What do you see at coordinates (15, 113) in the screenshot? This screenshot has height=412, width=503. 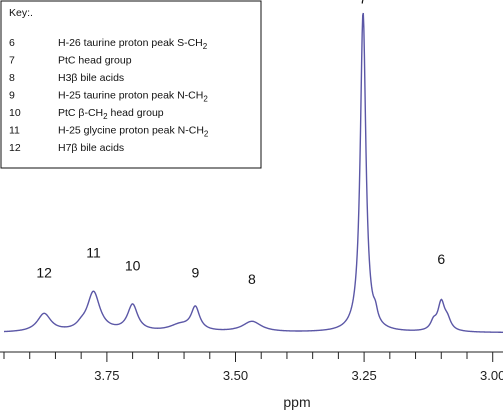 I see `legend-entry-id: 10` at bounding box center [15, 113].